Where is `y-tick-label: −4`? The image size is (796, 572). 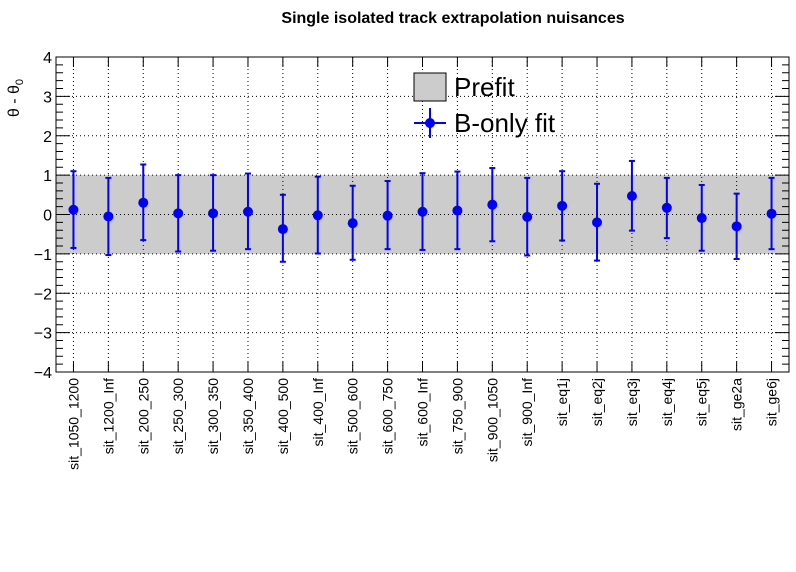
y-tick-label: −4 is located at coordinates (43, 373).